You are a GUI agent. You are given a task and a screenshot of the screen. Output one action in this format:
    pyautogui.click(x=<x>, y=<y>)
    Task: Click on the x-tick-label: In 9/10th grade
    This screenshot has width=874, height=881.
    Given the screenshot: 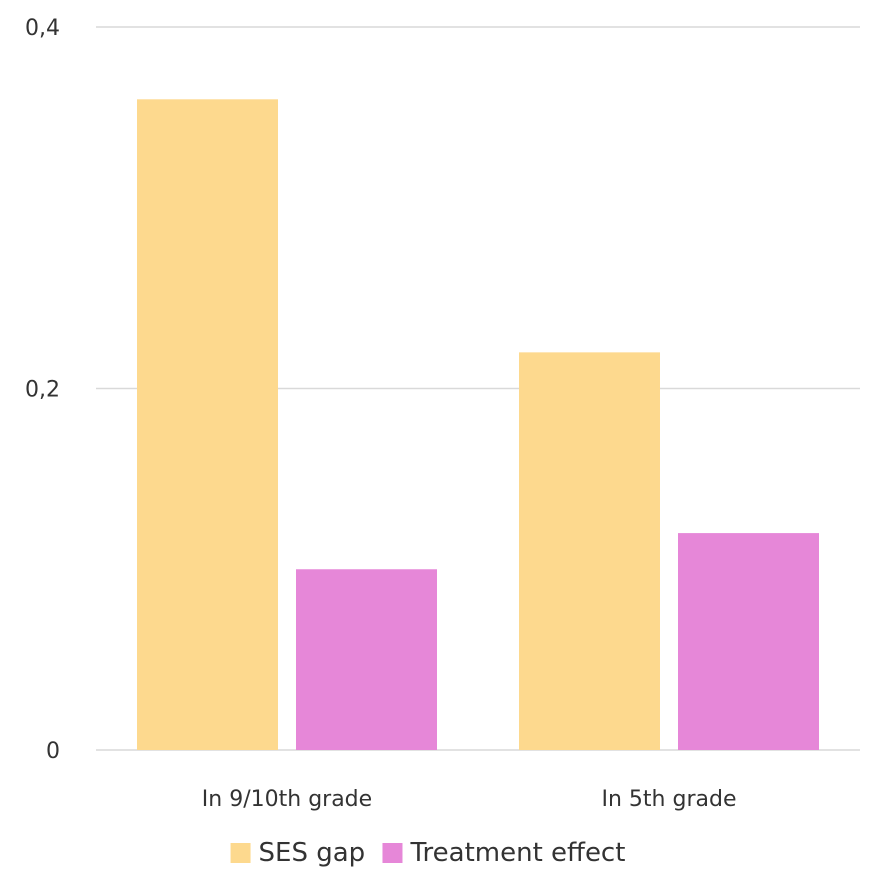 What is the action you would take?
    pyautogui.click(x=287, y=799)
    